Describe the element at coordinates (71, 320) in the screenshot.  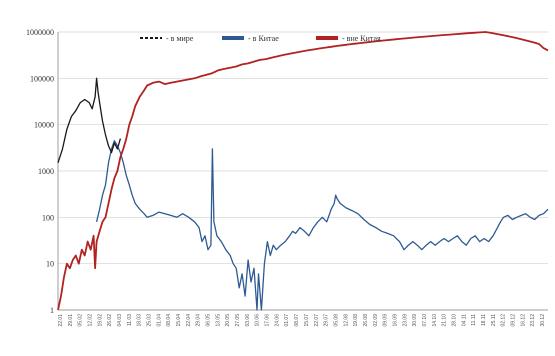
I see `x-tick-label: 29.01` at that location.